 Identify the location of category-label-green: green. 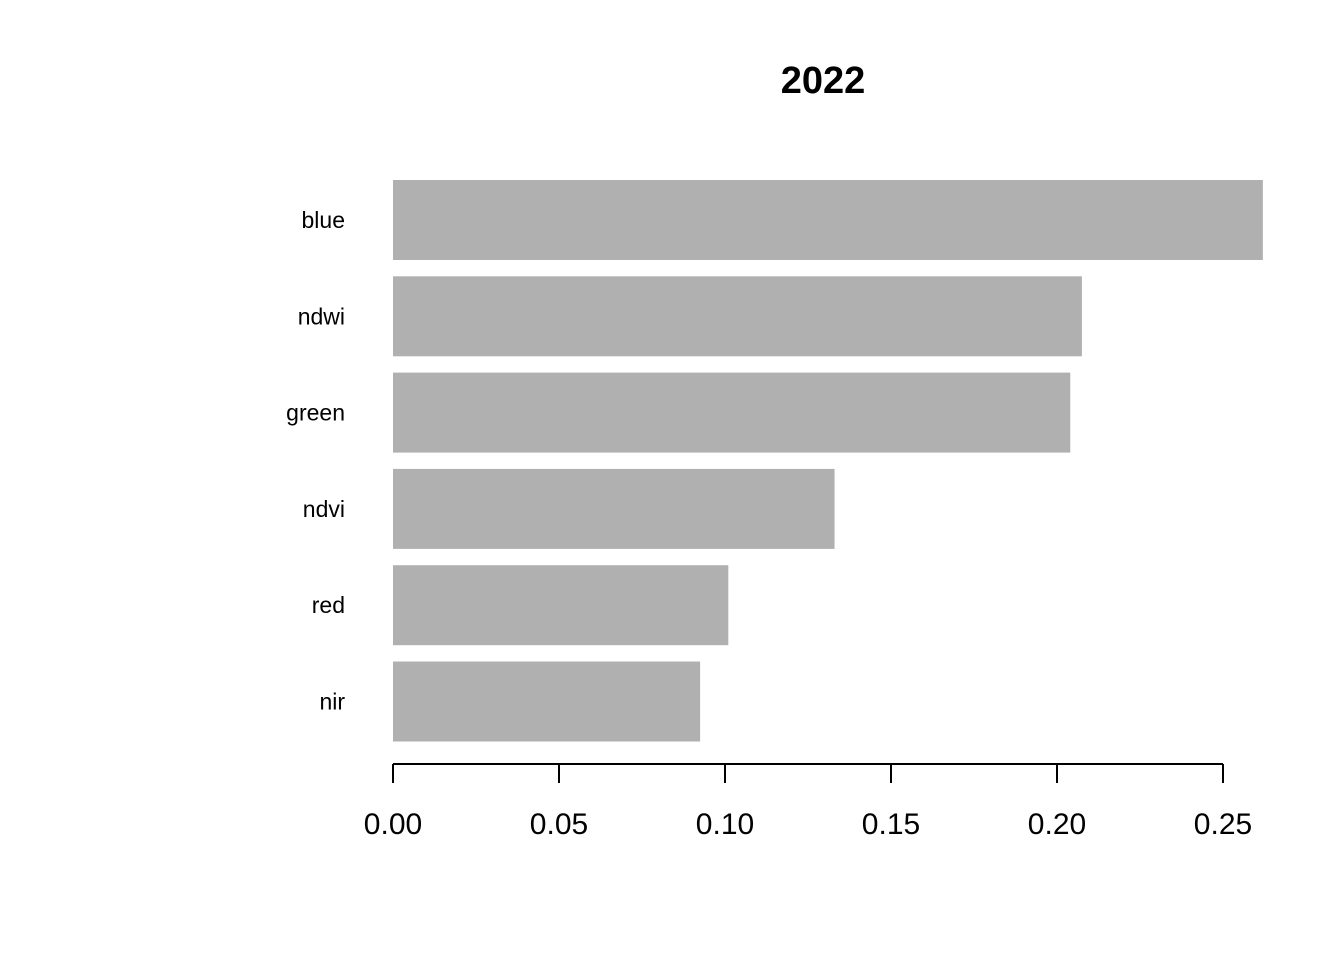
(315, 413).